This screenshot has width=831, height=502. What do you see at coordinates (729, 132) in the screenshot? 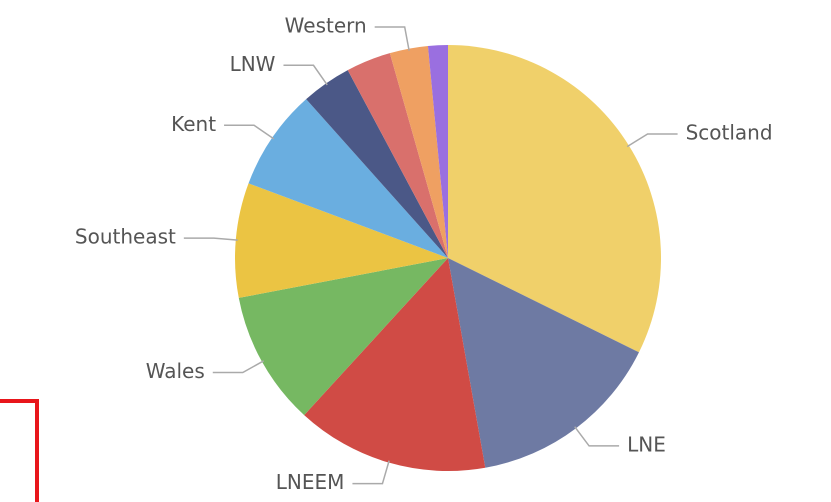
I see `slice-label: Scotland` at bounding box center [729, 132].